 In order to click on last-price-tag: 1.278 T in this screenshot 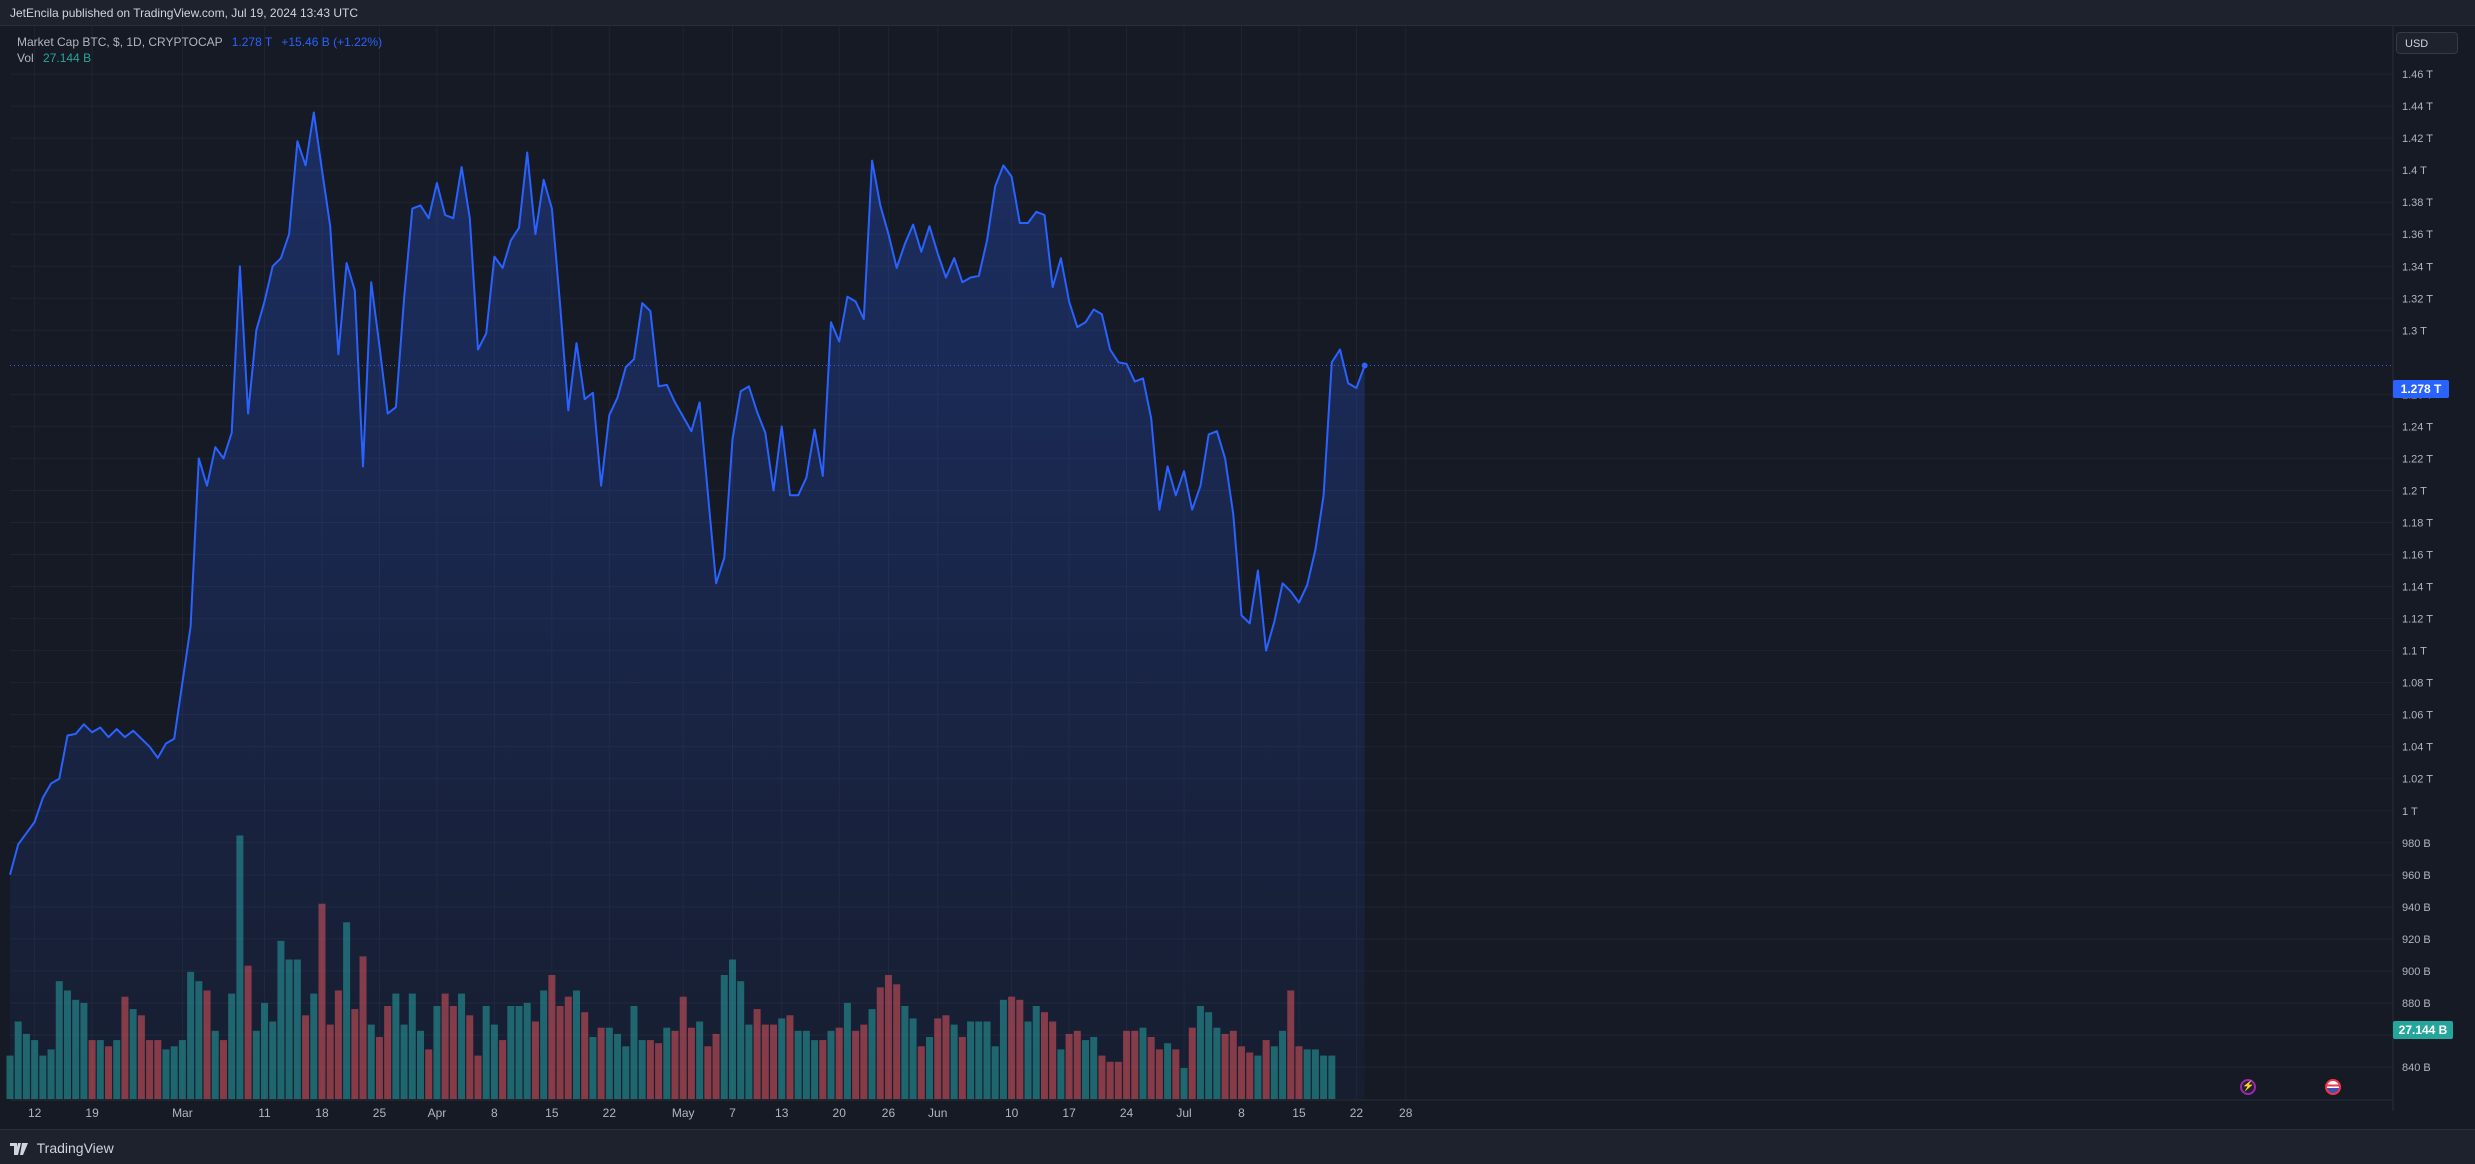, I will do `click(2421, 389)`.